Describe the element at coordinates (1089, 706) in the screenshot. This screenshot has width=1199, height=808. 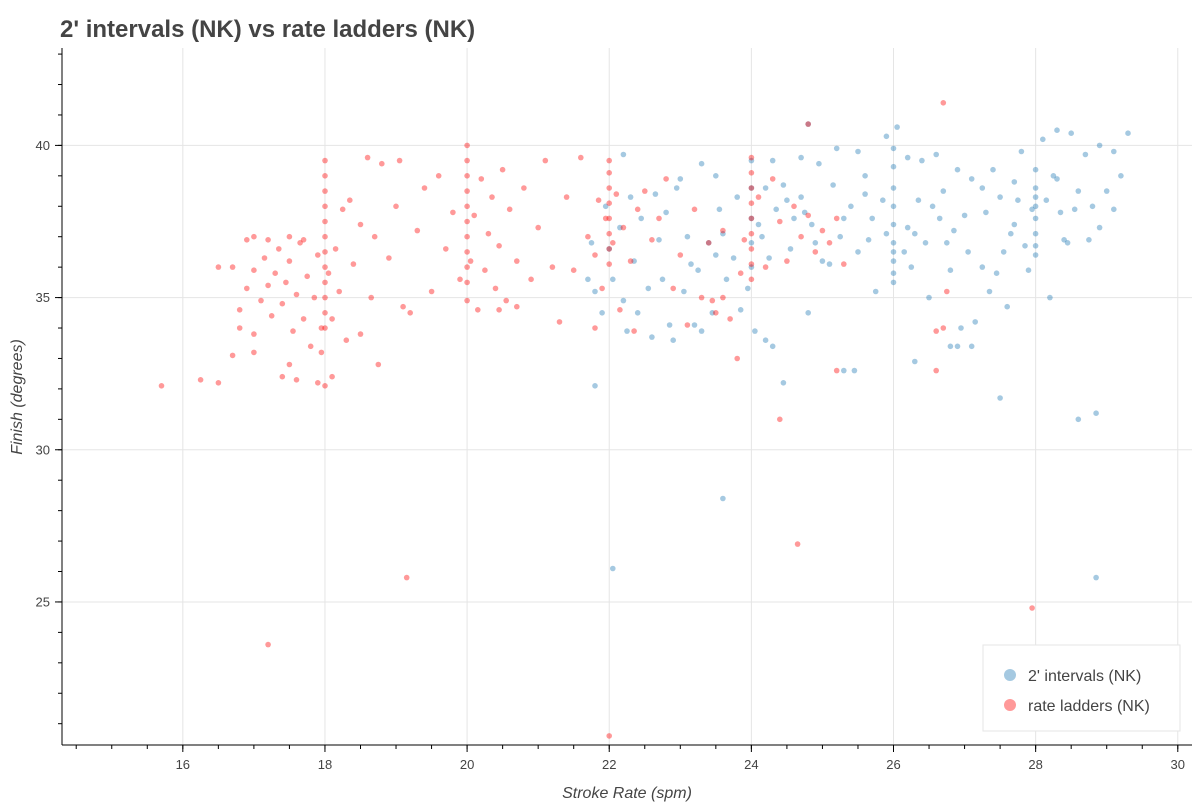
I see `legend-label-ladders: rate ladders (NK)` at that location.